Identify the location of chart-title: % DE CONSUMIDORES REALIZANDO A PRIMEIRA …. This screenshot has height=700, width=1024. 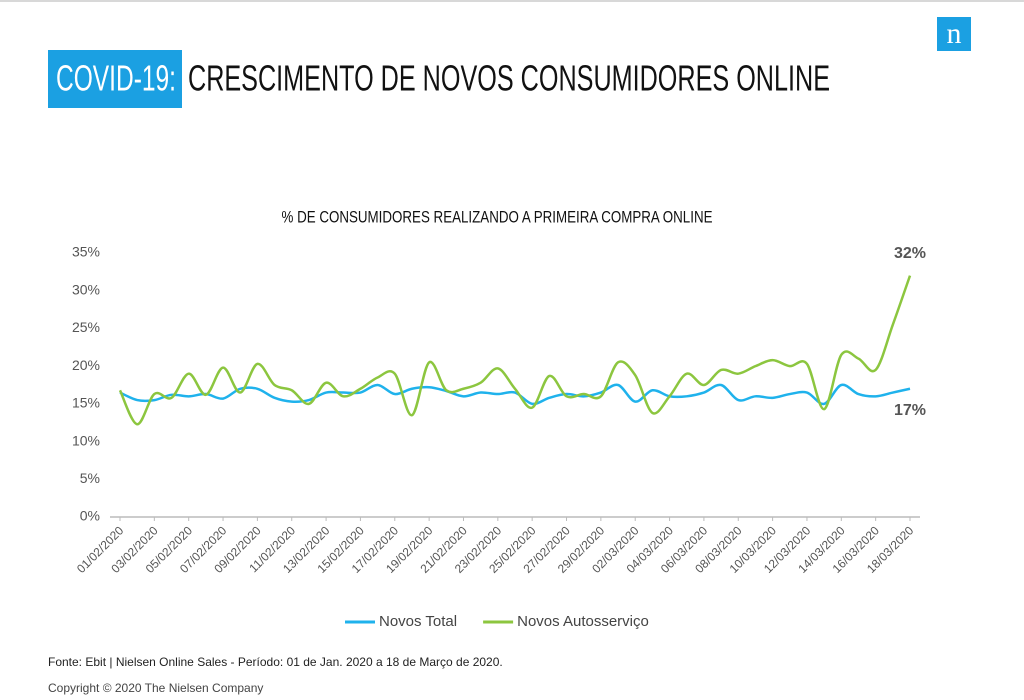
(497, 216).